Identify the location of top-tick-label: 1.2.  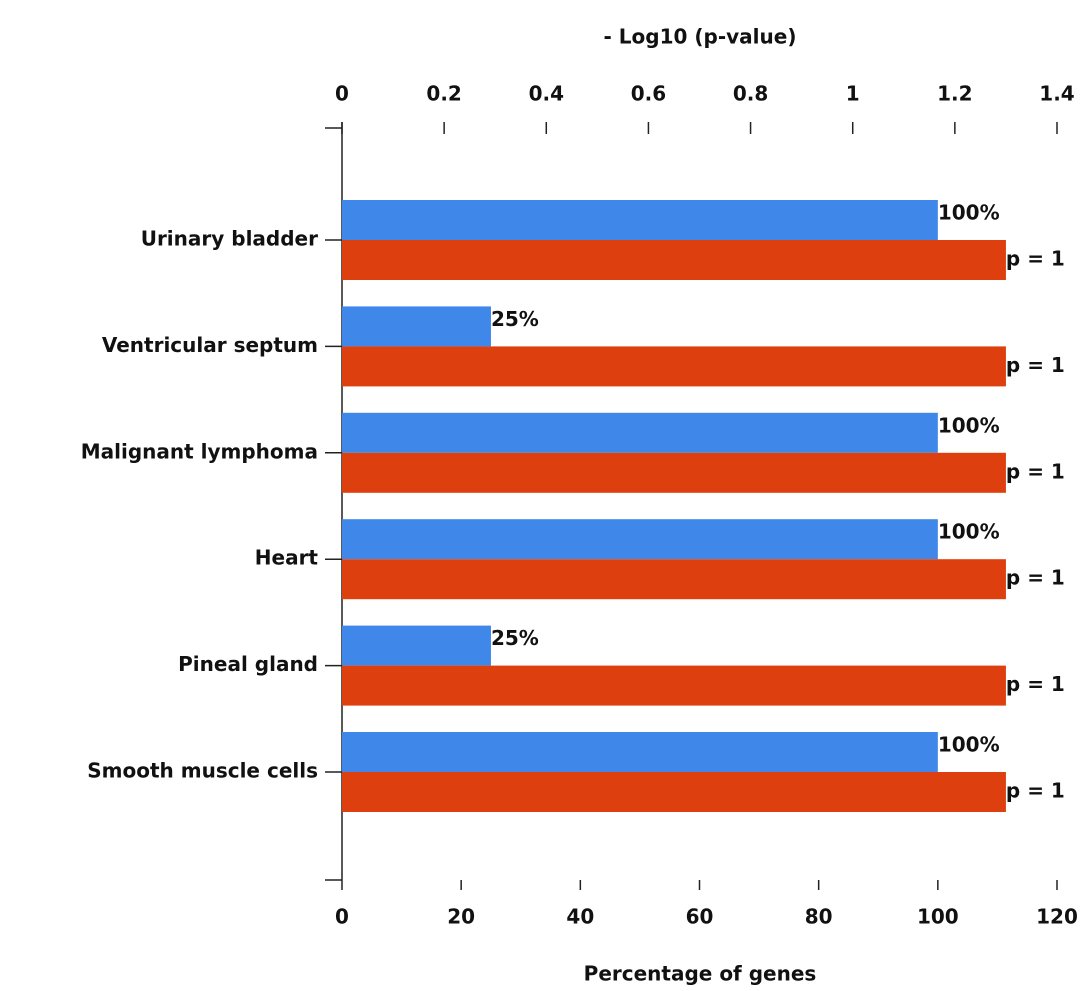
(954, 94).